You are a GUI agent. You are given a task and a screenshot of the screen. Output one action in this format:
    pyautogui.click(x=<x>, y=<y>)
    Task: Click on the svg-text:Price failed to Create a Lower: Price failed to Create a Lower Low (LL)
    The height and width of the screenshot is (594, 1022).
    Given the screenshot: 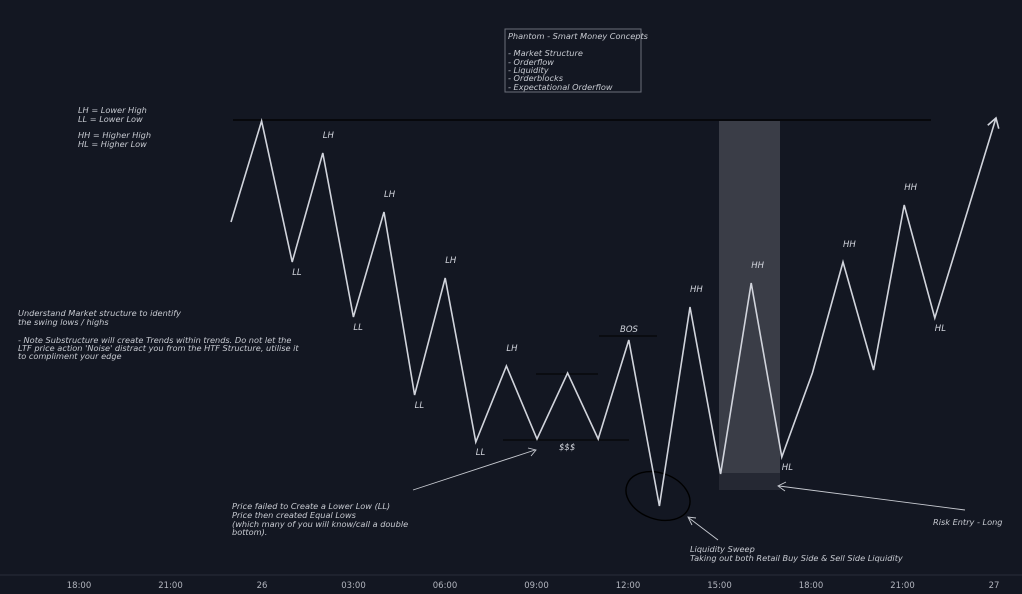 What is the action you would take?
    pyautogui.click(x=311, y=506)
    